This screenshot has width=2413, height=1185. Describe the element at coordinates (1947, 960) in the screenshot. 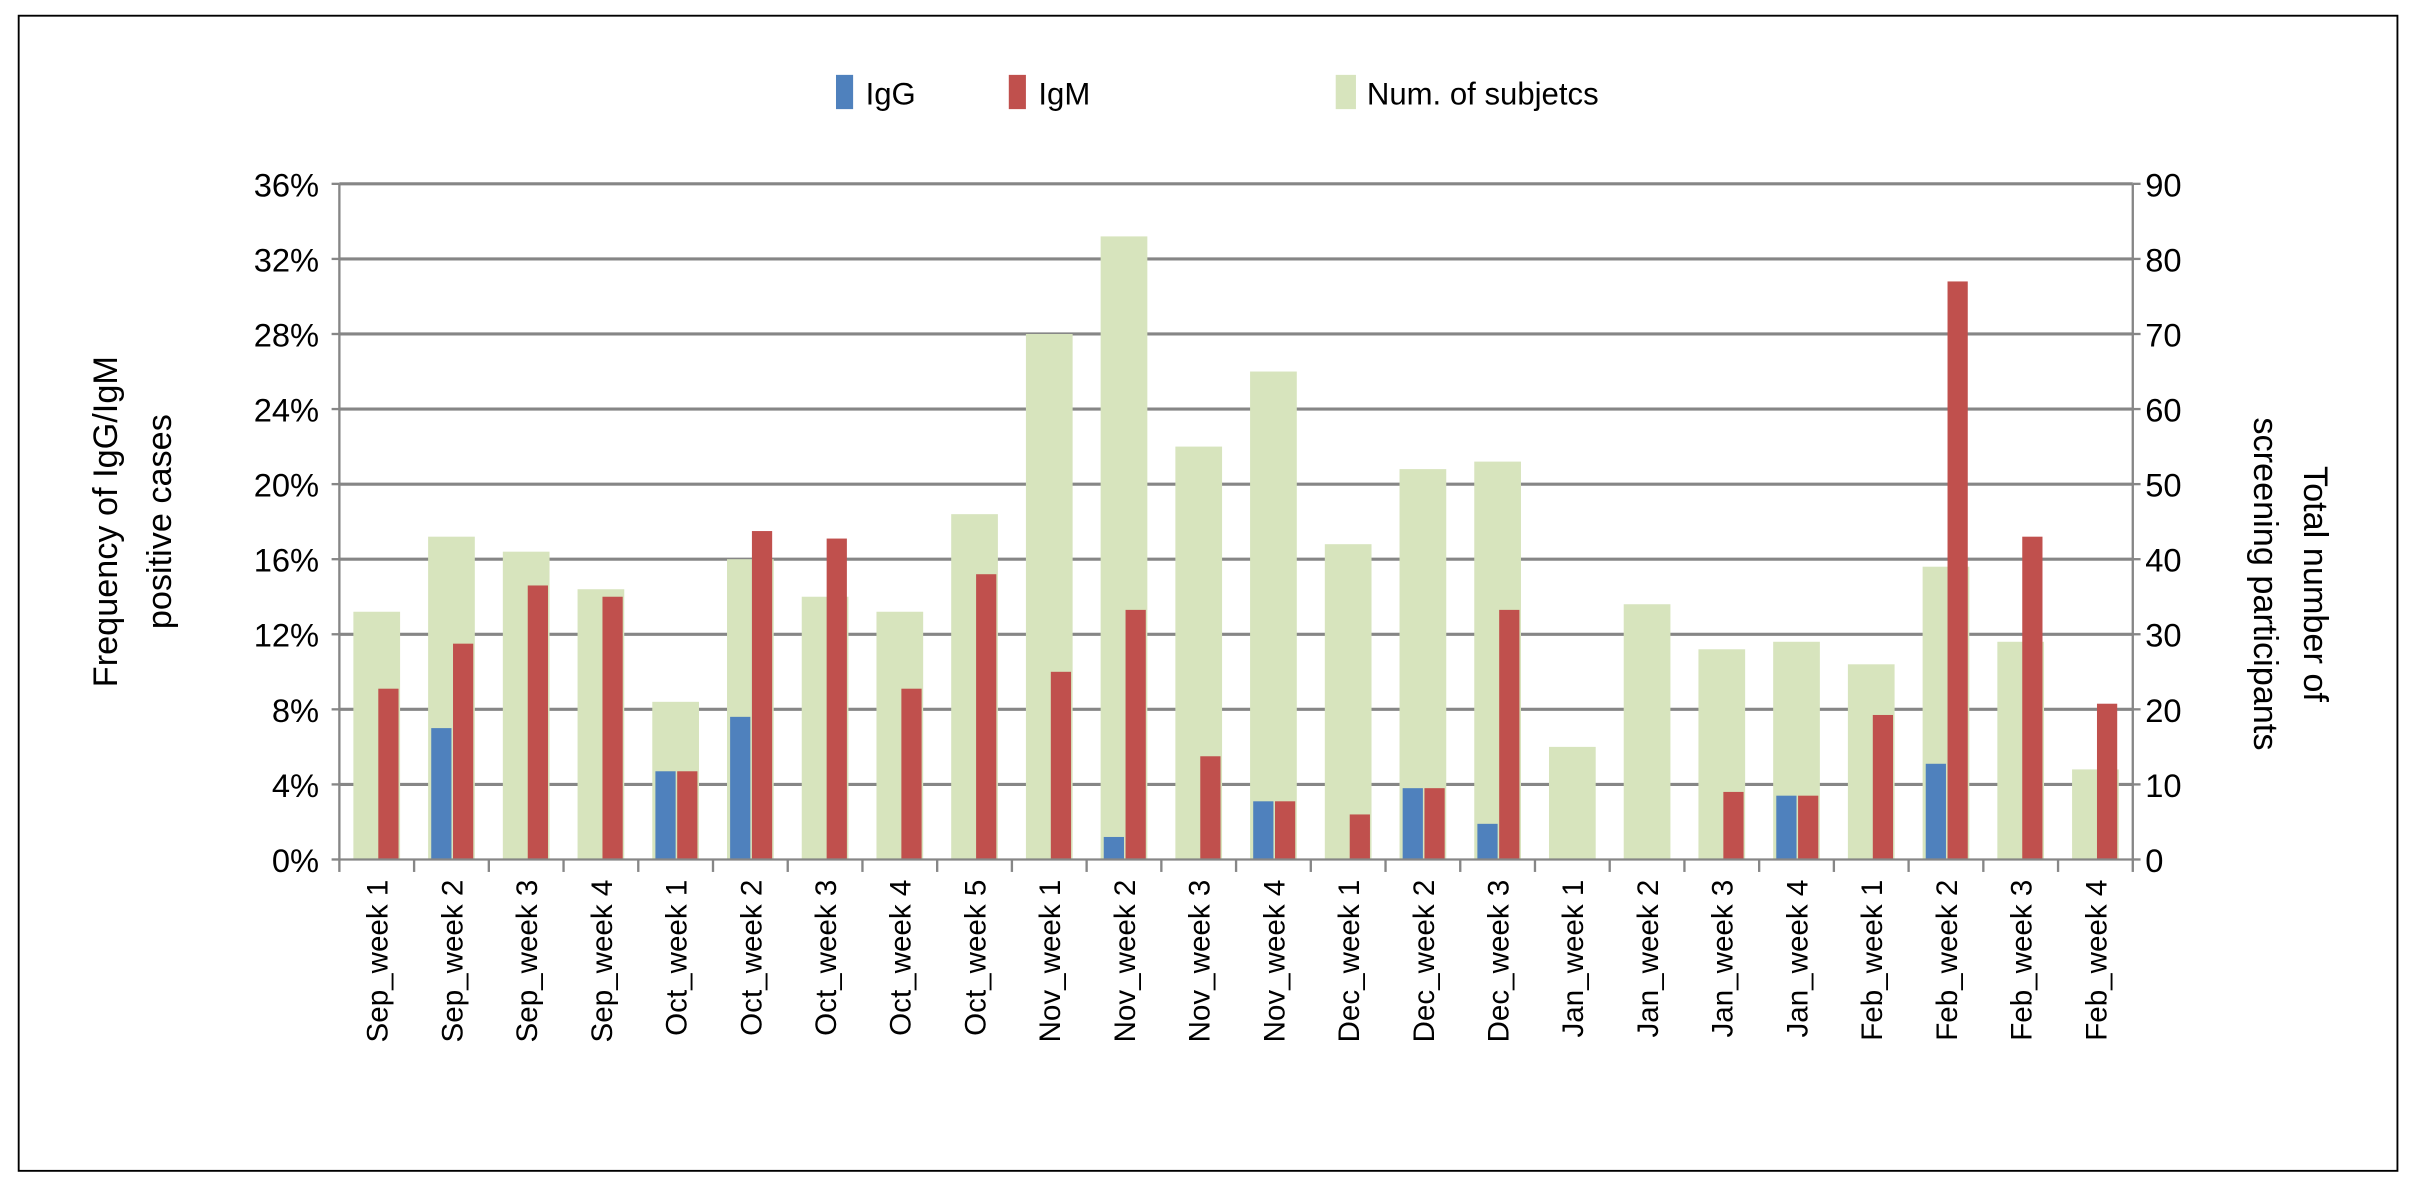

I see `x-tick-label: Feb_week 2` at that location.